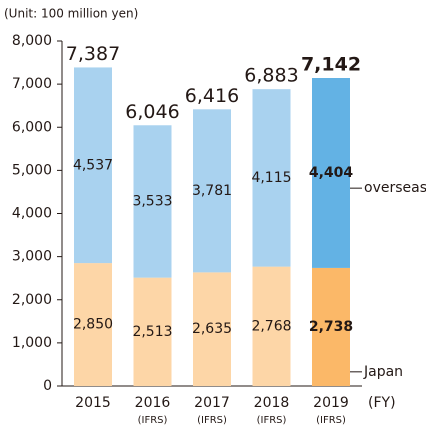 The height and width of the screenshot is (428, 426). Describe the element at coordinates (212, 96) in the screenshot. I see `total-label: 6,416` at that location.